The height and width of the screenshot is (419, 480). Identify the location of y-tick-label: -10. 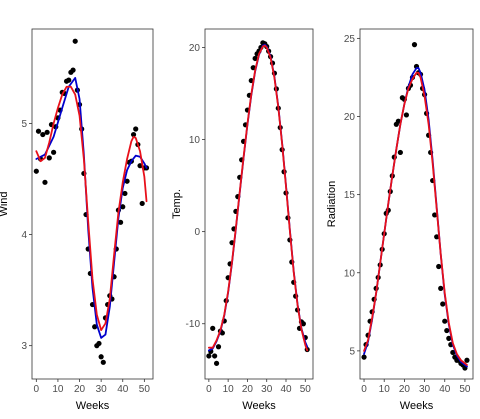
(193, 324).